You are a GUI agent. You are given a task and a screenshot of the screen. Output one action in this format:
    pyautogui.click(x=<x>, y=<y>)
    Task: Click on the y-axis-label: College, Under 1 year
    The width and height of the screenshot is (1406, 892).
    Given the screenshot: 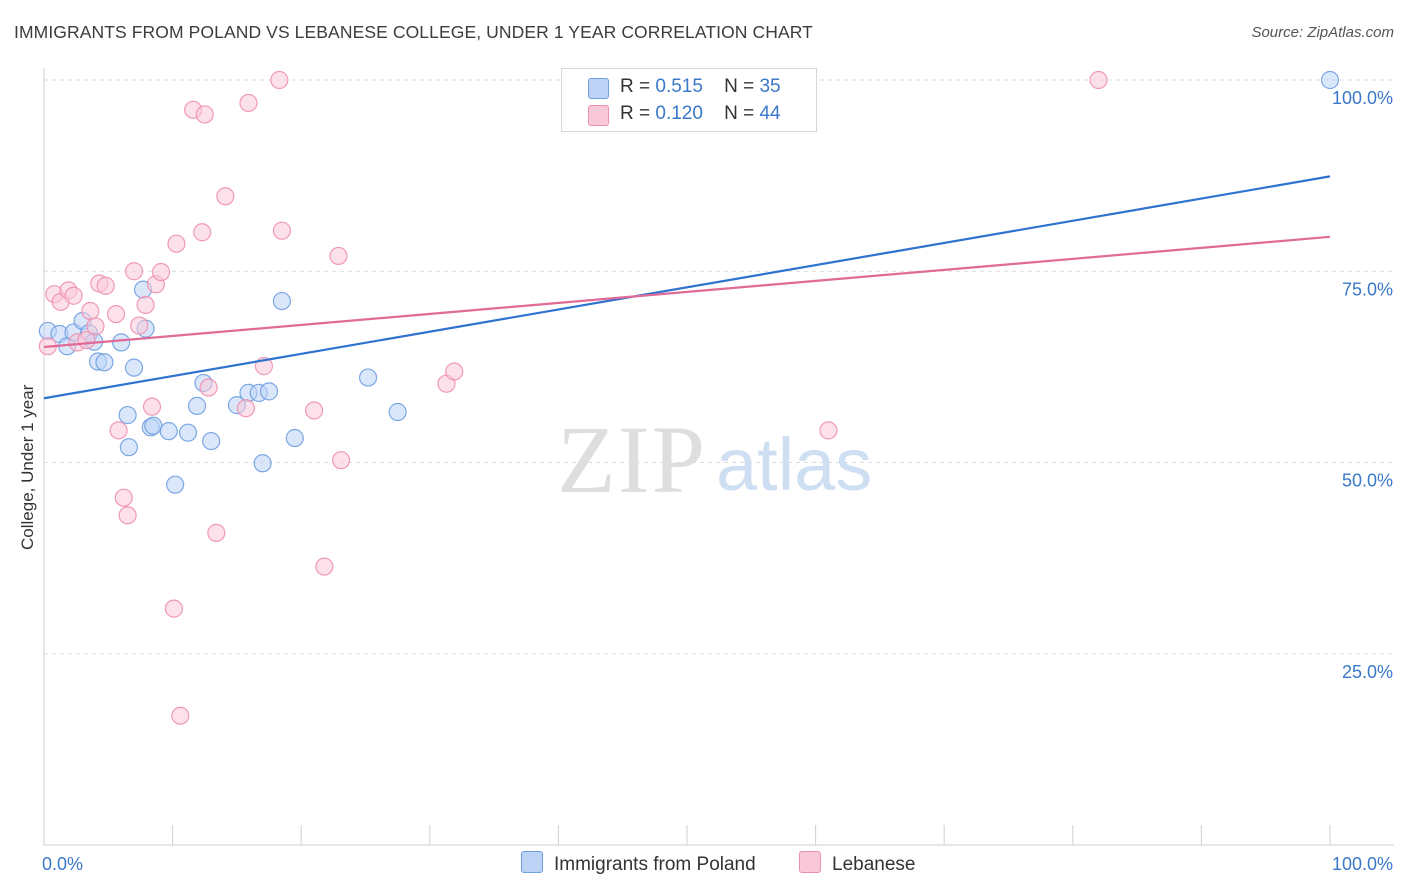 What is the action you would take?
    pyautogui.click(x=27, y=467)
    